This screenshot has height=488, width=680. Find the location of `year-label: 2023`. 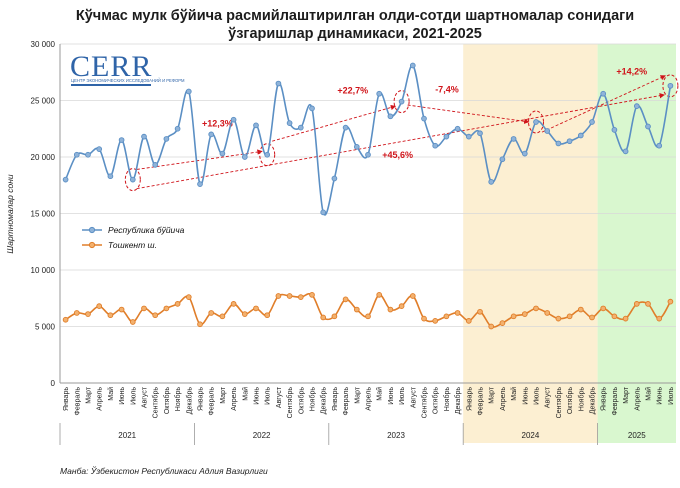

year-label: 2023 is located at coordinates (396, 435).